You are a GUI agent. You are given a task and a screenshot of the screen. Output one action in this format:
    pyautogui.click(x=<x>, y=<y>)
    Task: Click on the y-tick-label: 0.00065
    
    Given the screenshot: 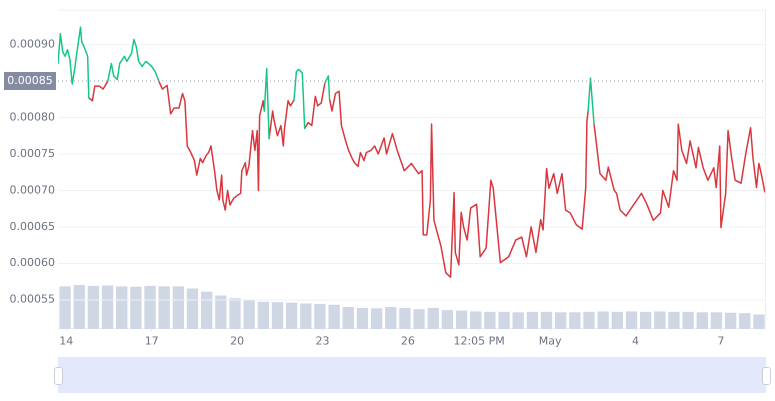 What is the action you would take?
    pyautogui.click(x=32, y=226)
    